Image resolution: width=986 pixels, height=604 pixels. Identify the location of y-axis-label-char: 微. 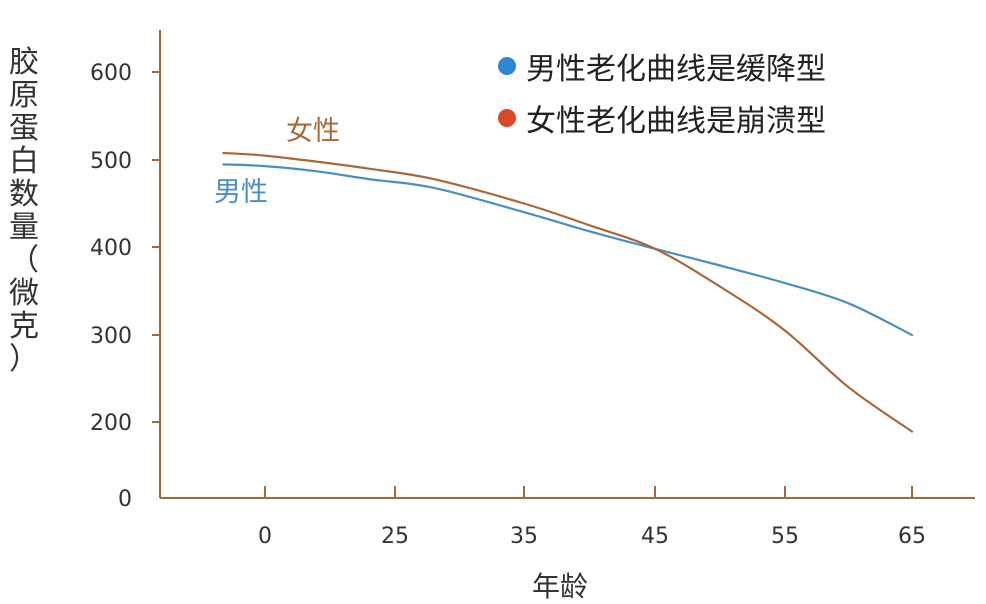
(24, 293).